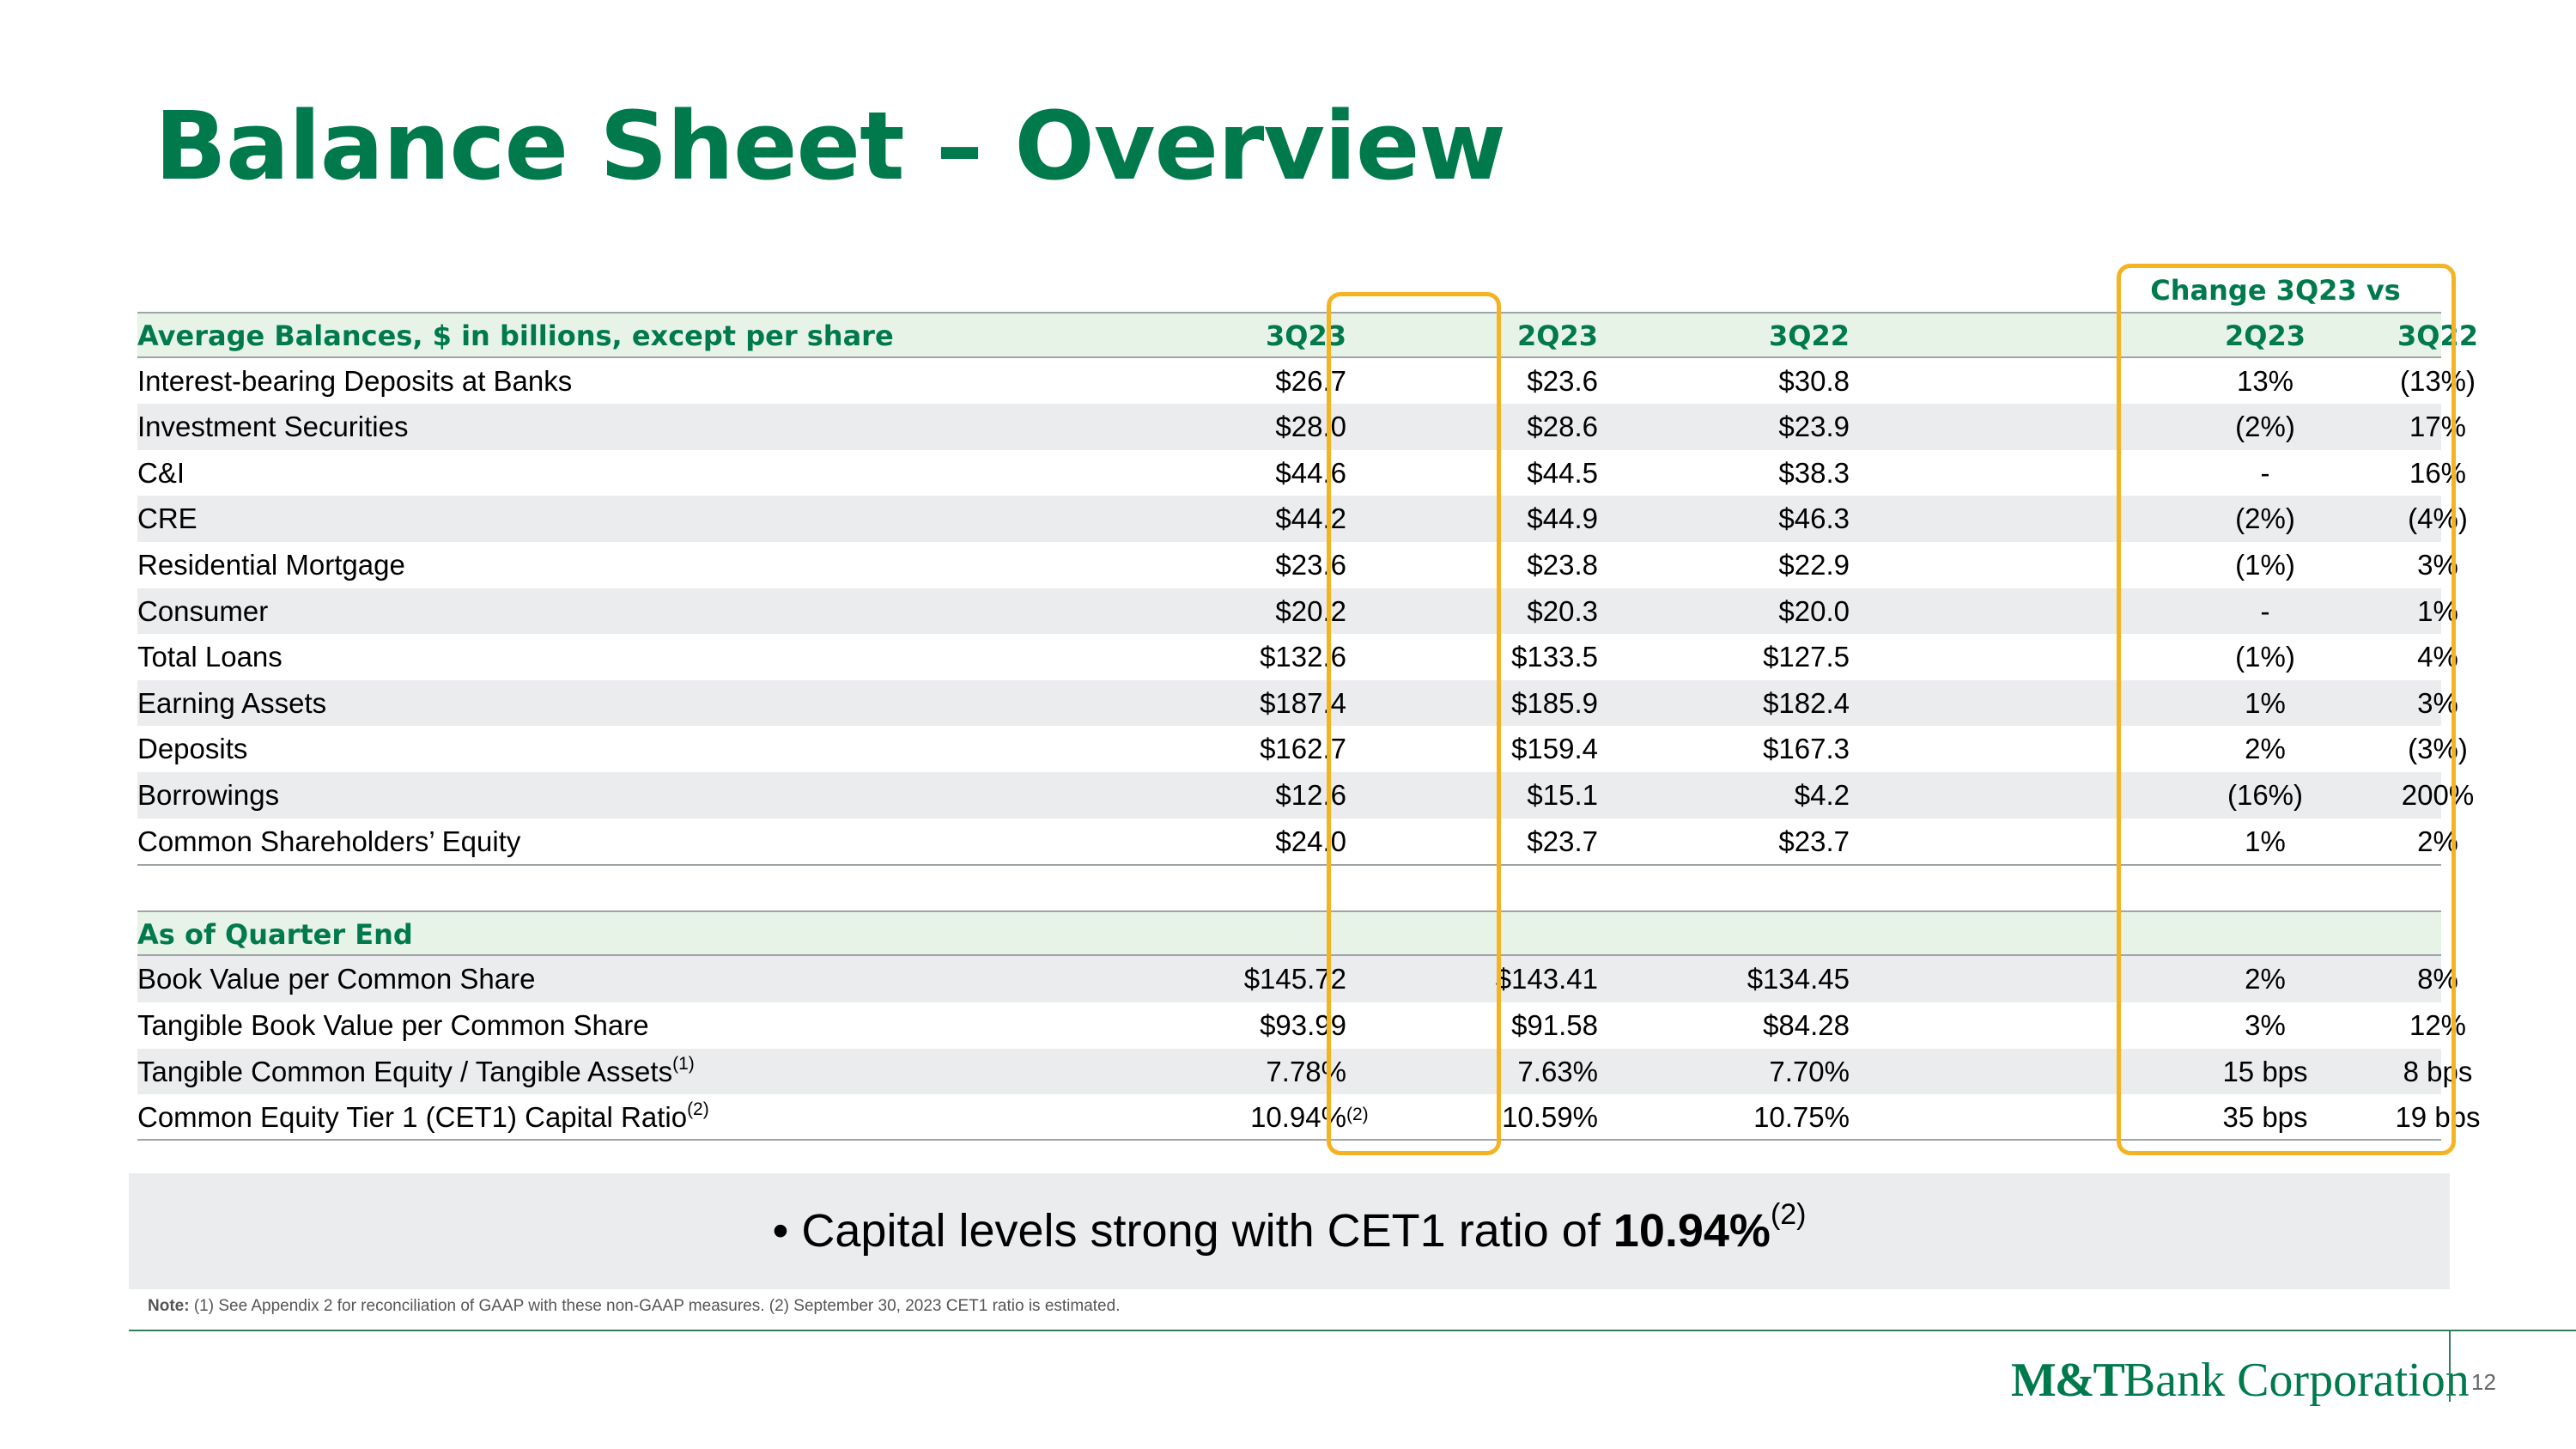 This screenshot has height=1449, width=2576. I want to click on row-label-text: C&I, so click(161, 473).